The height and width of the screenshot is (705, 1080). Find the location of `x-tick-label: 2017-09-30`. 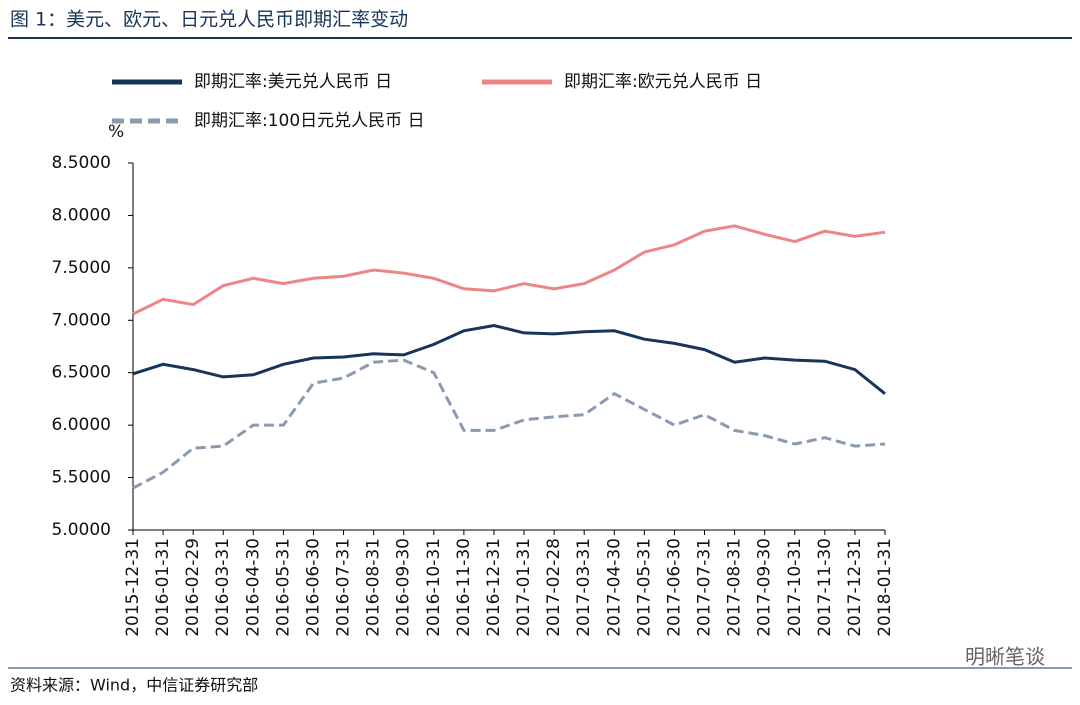

x-tick-label: 2017-09-30 is located at coordinates (765, 587).